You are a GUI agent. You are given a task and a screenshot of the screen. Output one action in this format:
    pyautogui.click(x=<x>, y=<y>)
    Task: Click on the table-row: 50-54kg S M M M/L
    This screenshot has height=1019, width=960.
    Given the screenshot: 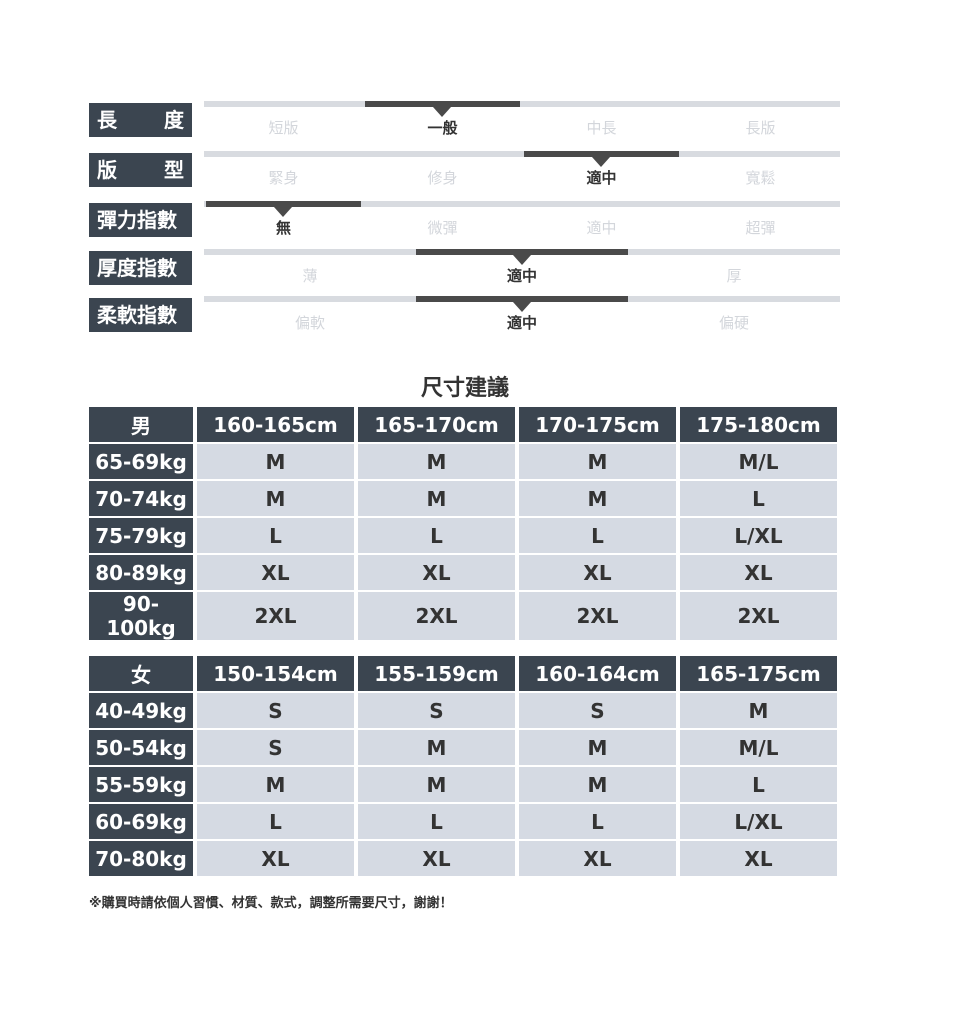 What is the action you would take?
    pyautogui.click(x=463, y=747)
    